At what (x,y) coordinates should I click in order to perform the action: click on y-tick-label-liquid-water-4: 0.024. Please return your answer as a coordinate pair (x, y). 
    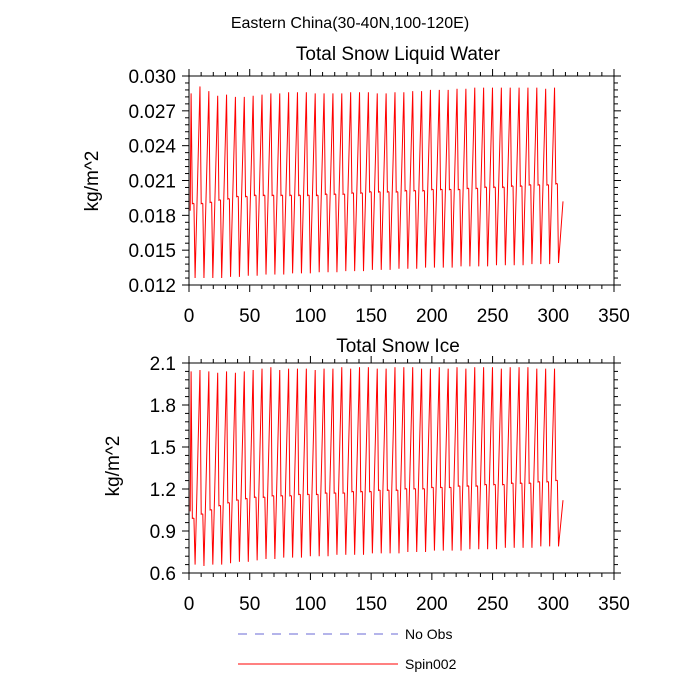
    Looking at the image, I should click on (152, 147).